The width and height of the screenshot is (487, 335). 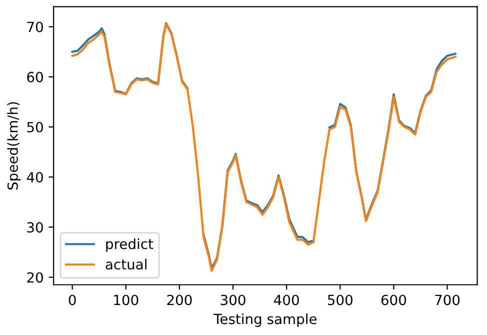 I want to click on x-tick-label: 200, so click(x=179, y=300).